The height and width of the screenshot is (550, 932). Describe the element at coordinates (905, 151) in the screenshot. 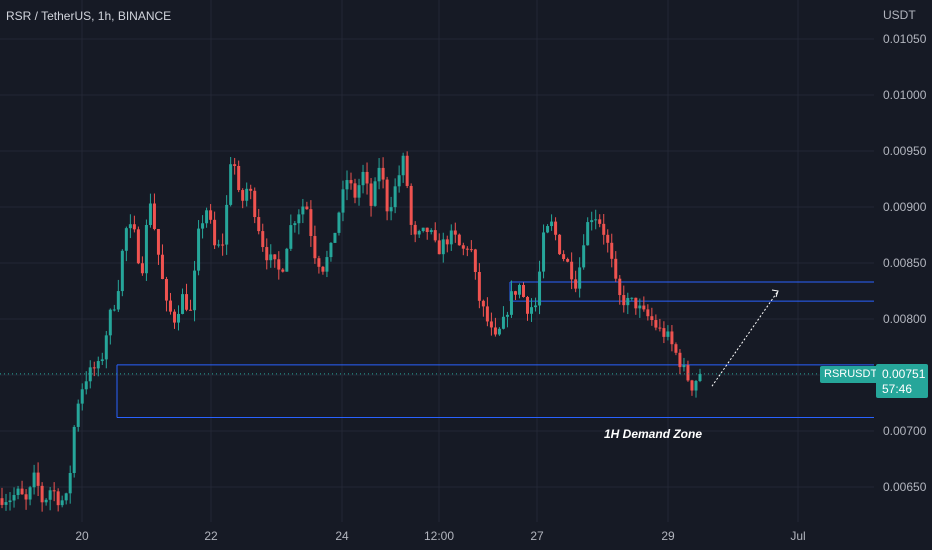

I see `price-tick-label: 0.00950` at that location.